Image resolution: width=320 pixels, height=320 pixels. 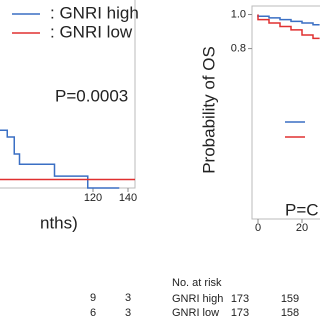 I want to click on p-value: P=0.0003, so click(x=91, y=95).